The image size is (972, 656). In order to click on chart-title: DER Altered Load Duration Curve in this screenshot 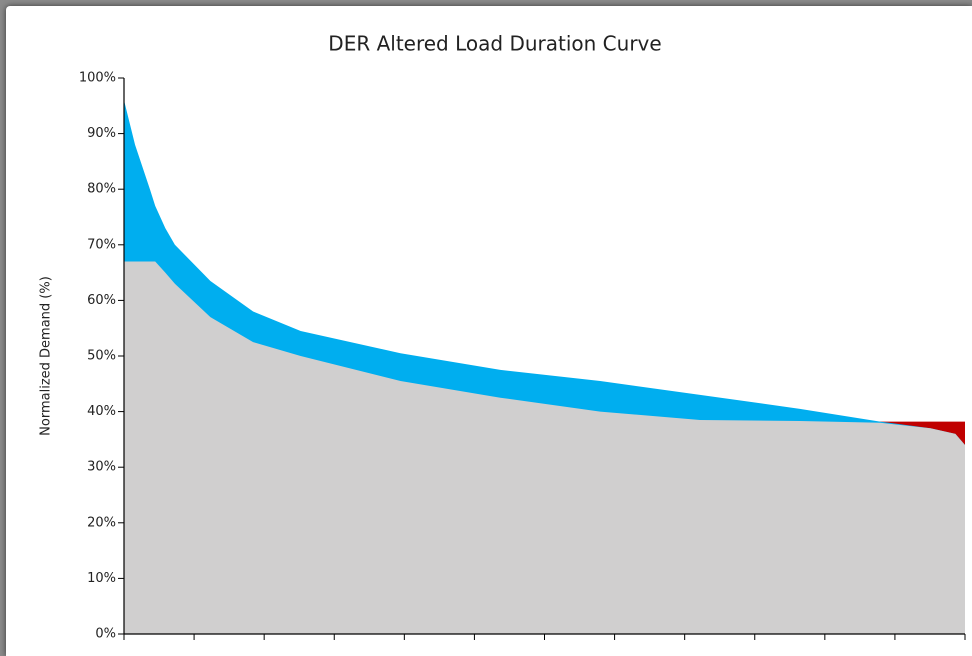, I will do `click(494, 44)`.